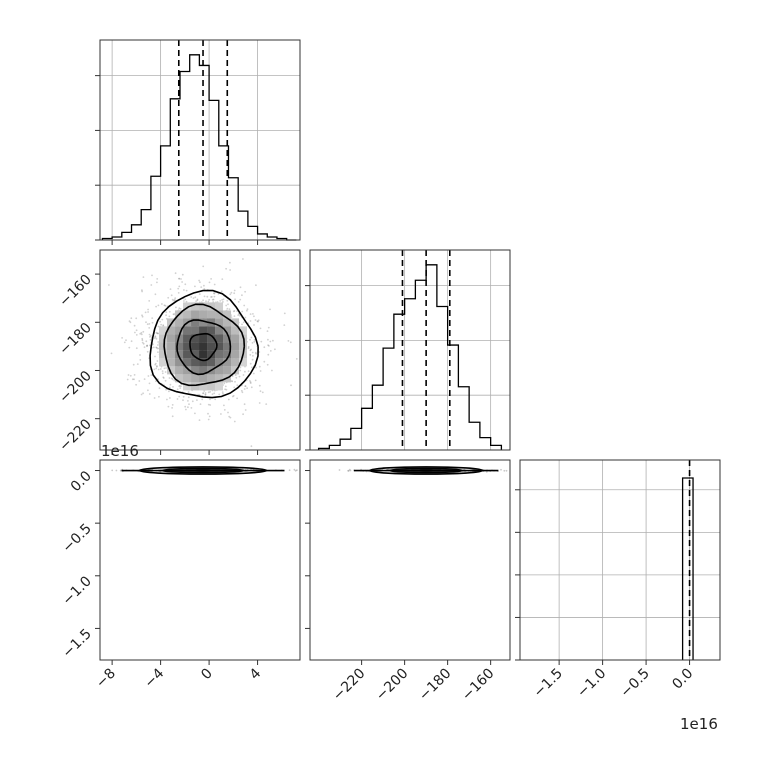 This screenshot has height=760, width=760. Describe the element at coordinates (155, 678) in the screenshot. I see `lower-3-1-xtick-label-1: −4` at that location.